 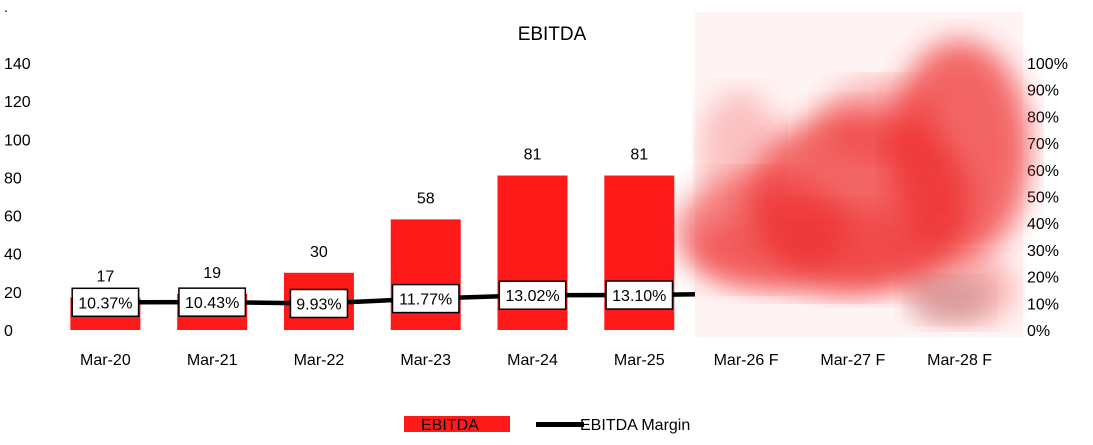 What do you see at coordinates (17, 140) in the screenshot?
I see `left-axis-tick: 100` at bounding box center [17, 140].